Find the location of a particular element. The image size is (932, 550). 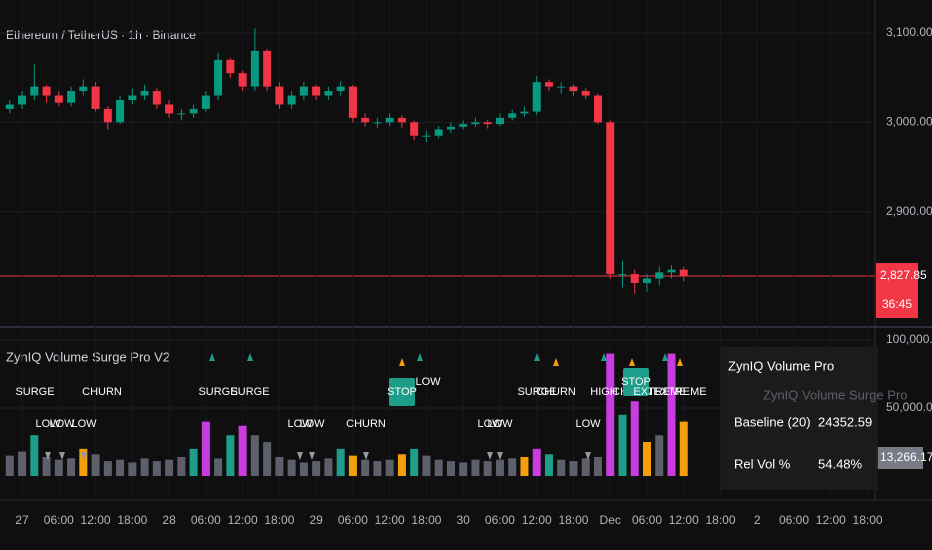

symbol-title: Ethereum / TetherUS · 1h · Binance is located at coordinates (101, 35).